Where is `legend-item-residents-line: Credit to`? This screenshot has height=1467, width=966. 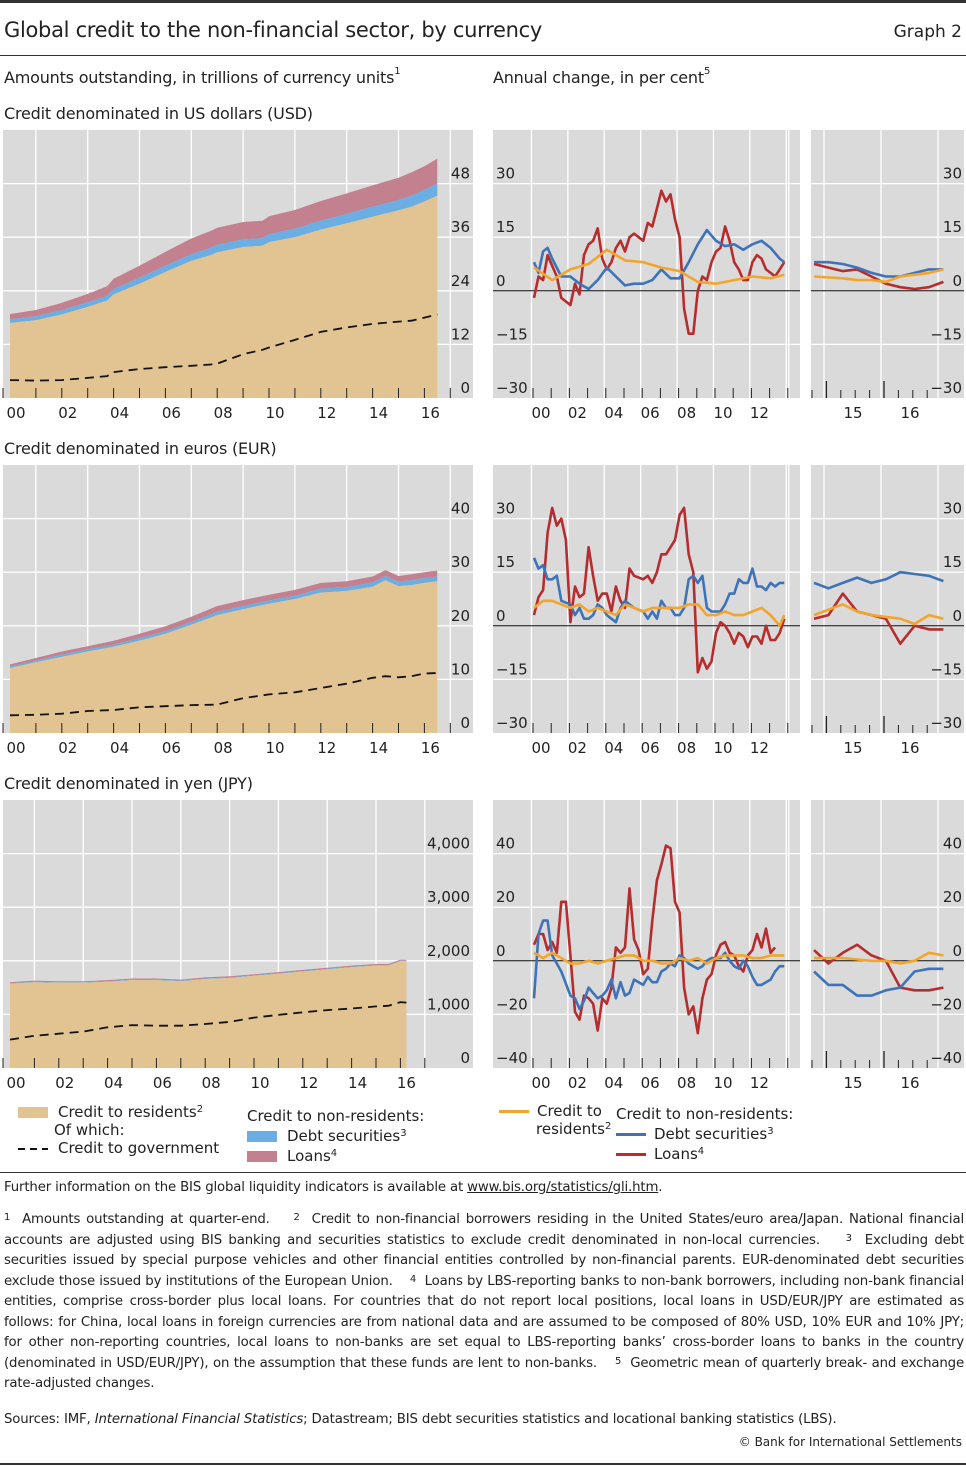
legend-item-residents-line: Credit to is located at coordinates (559, 1111).